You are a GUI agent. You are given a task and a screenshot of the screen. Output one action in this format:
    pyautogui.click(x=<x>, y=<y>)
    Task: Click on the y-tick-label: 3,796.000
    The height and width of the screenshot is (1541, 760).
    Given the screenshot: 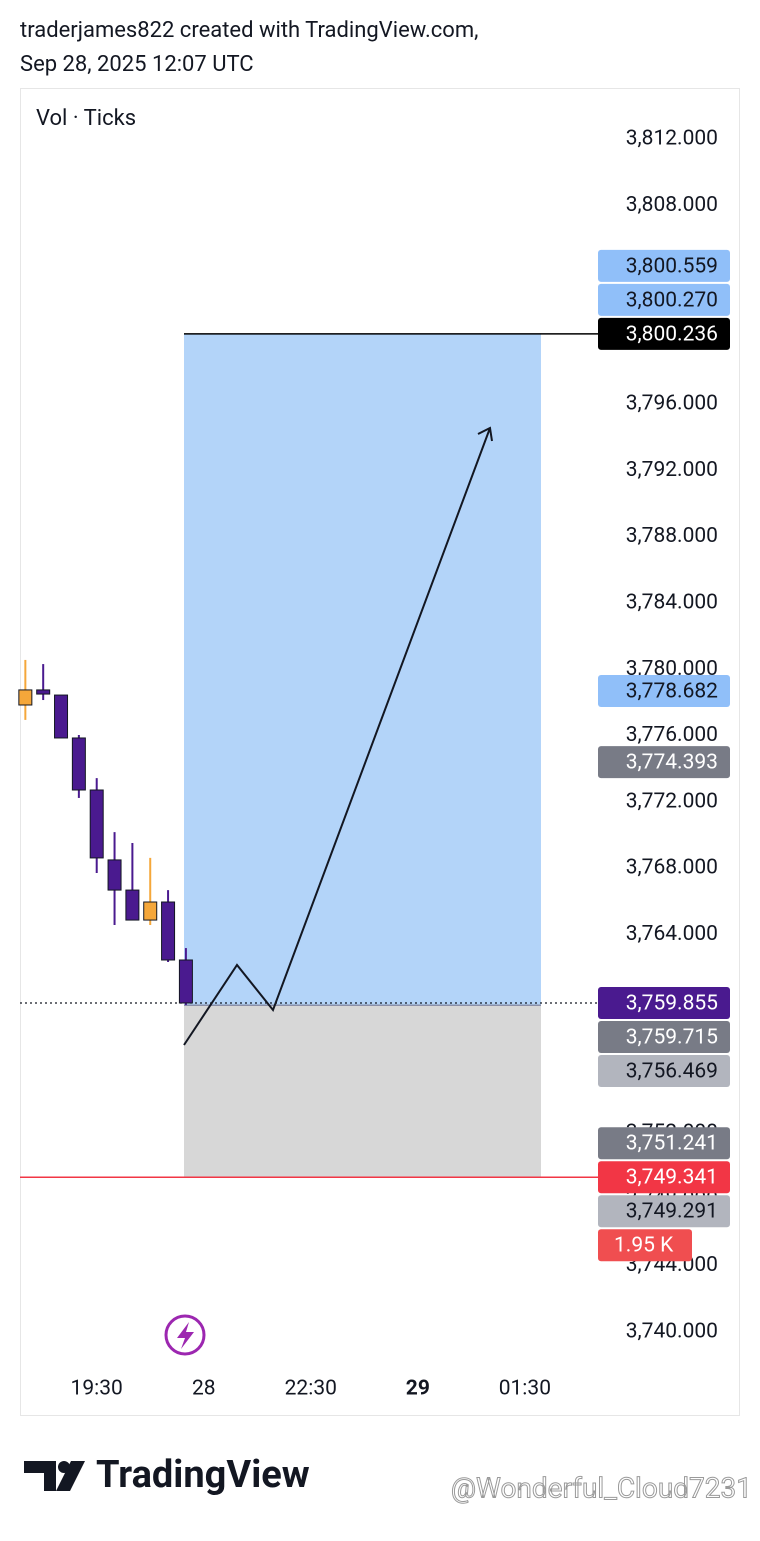 What is the action you would take?
    pyautogui.click(x=672, y=404)
    